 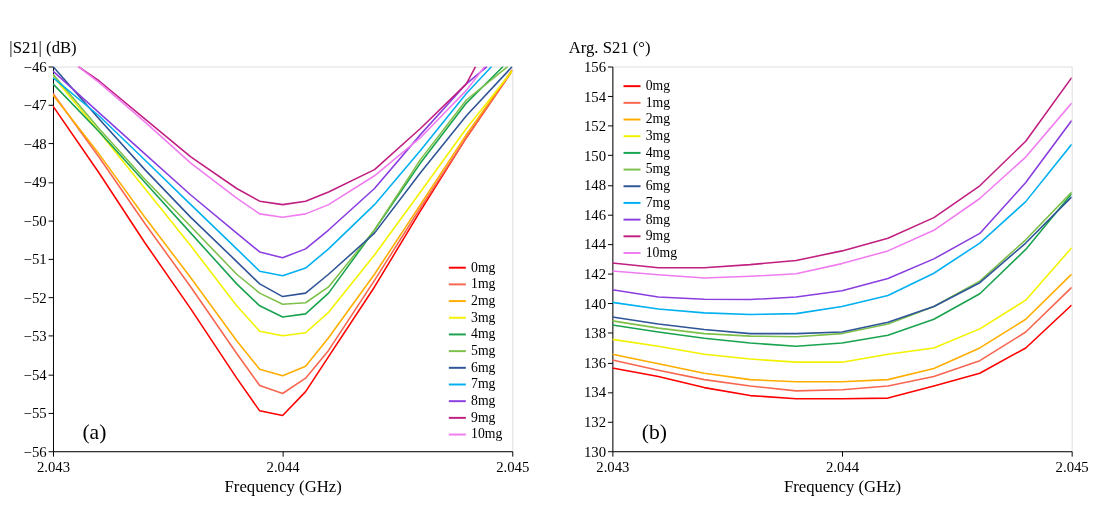 I want to click on y-tick-label: 156, so click(x=594, y=66).